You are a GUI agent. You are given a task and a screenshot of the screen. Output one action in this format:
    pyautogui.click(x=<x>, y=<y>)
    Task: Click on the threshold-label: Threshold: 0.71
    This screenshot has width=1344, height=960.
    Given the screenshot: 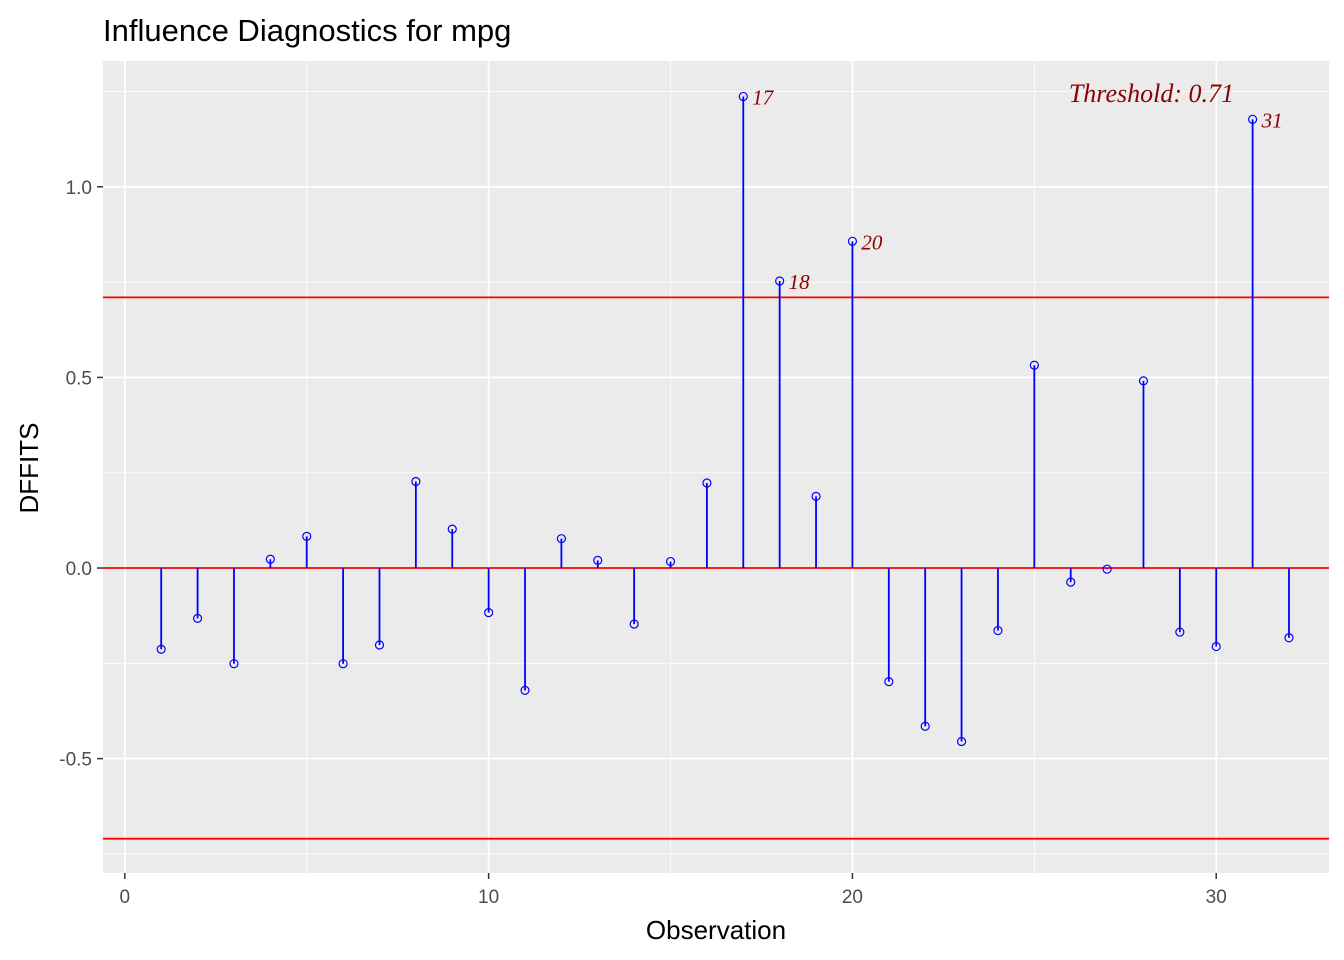 What is the action you would take?
    pyautogui.click(x=1151, y=93)
    